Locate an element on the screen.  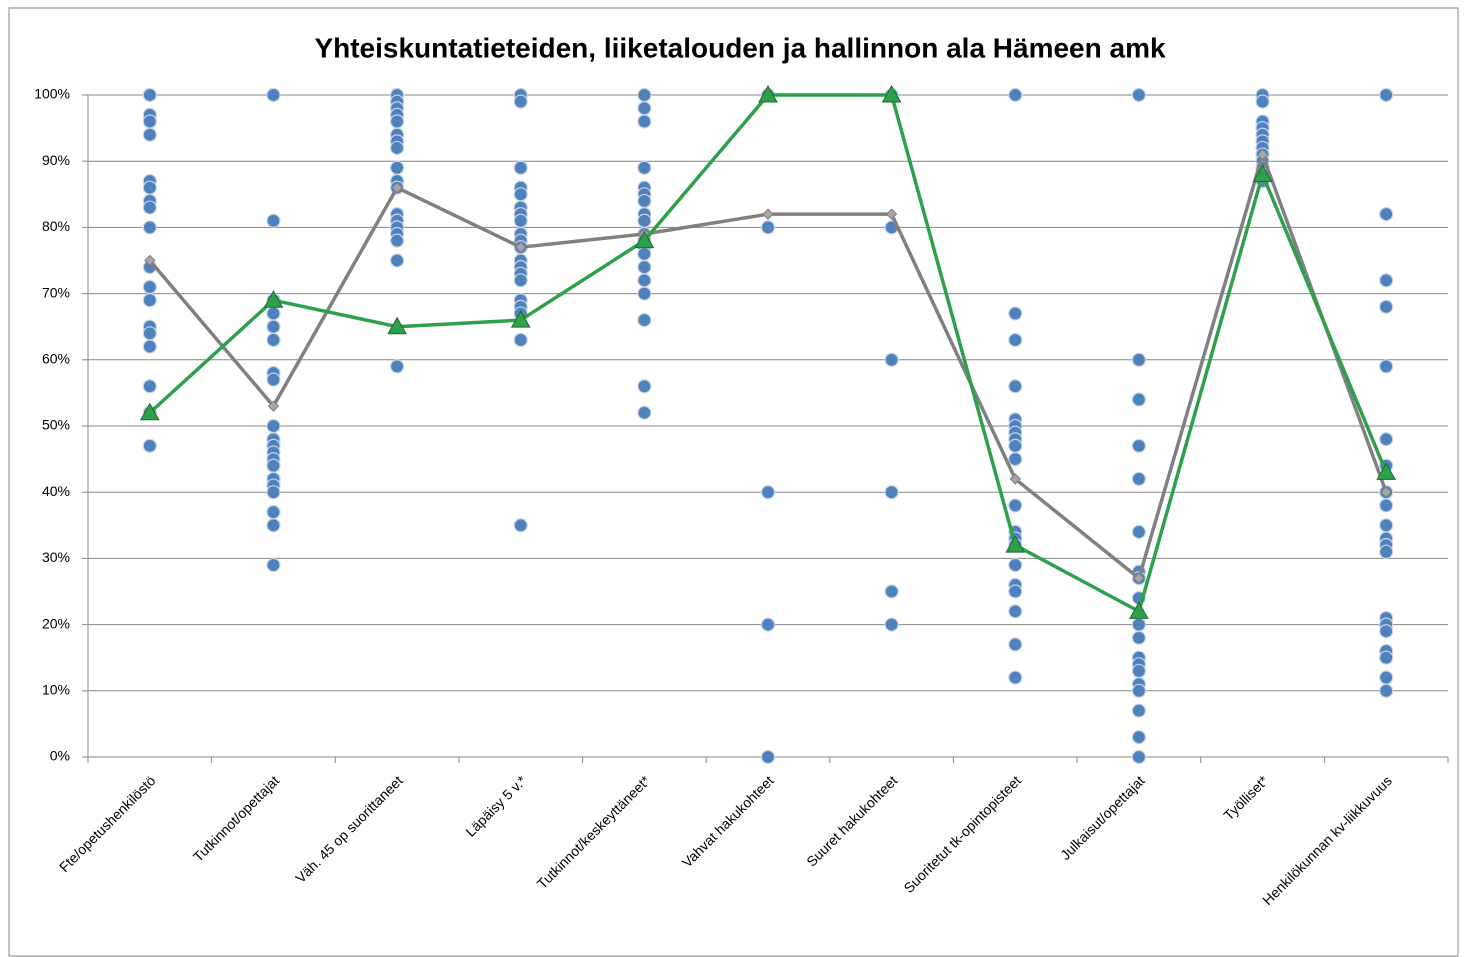
y-tick-label: 20% is located at coordinates (56, 623).